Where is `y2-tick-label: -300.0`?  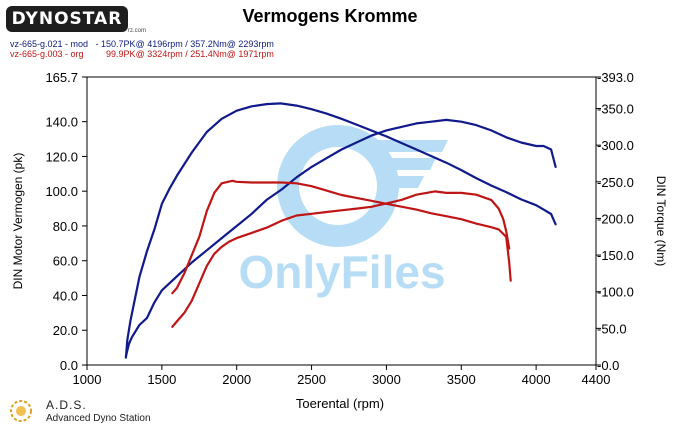
y2-tick-label: -300.0 is located at coordinates (615, 145).